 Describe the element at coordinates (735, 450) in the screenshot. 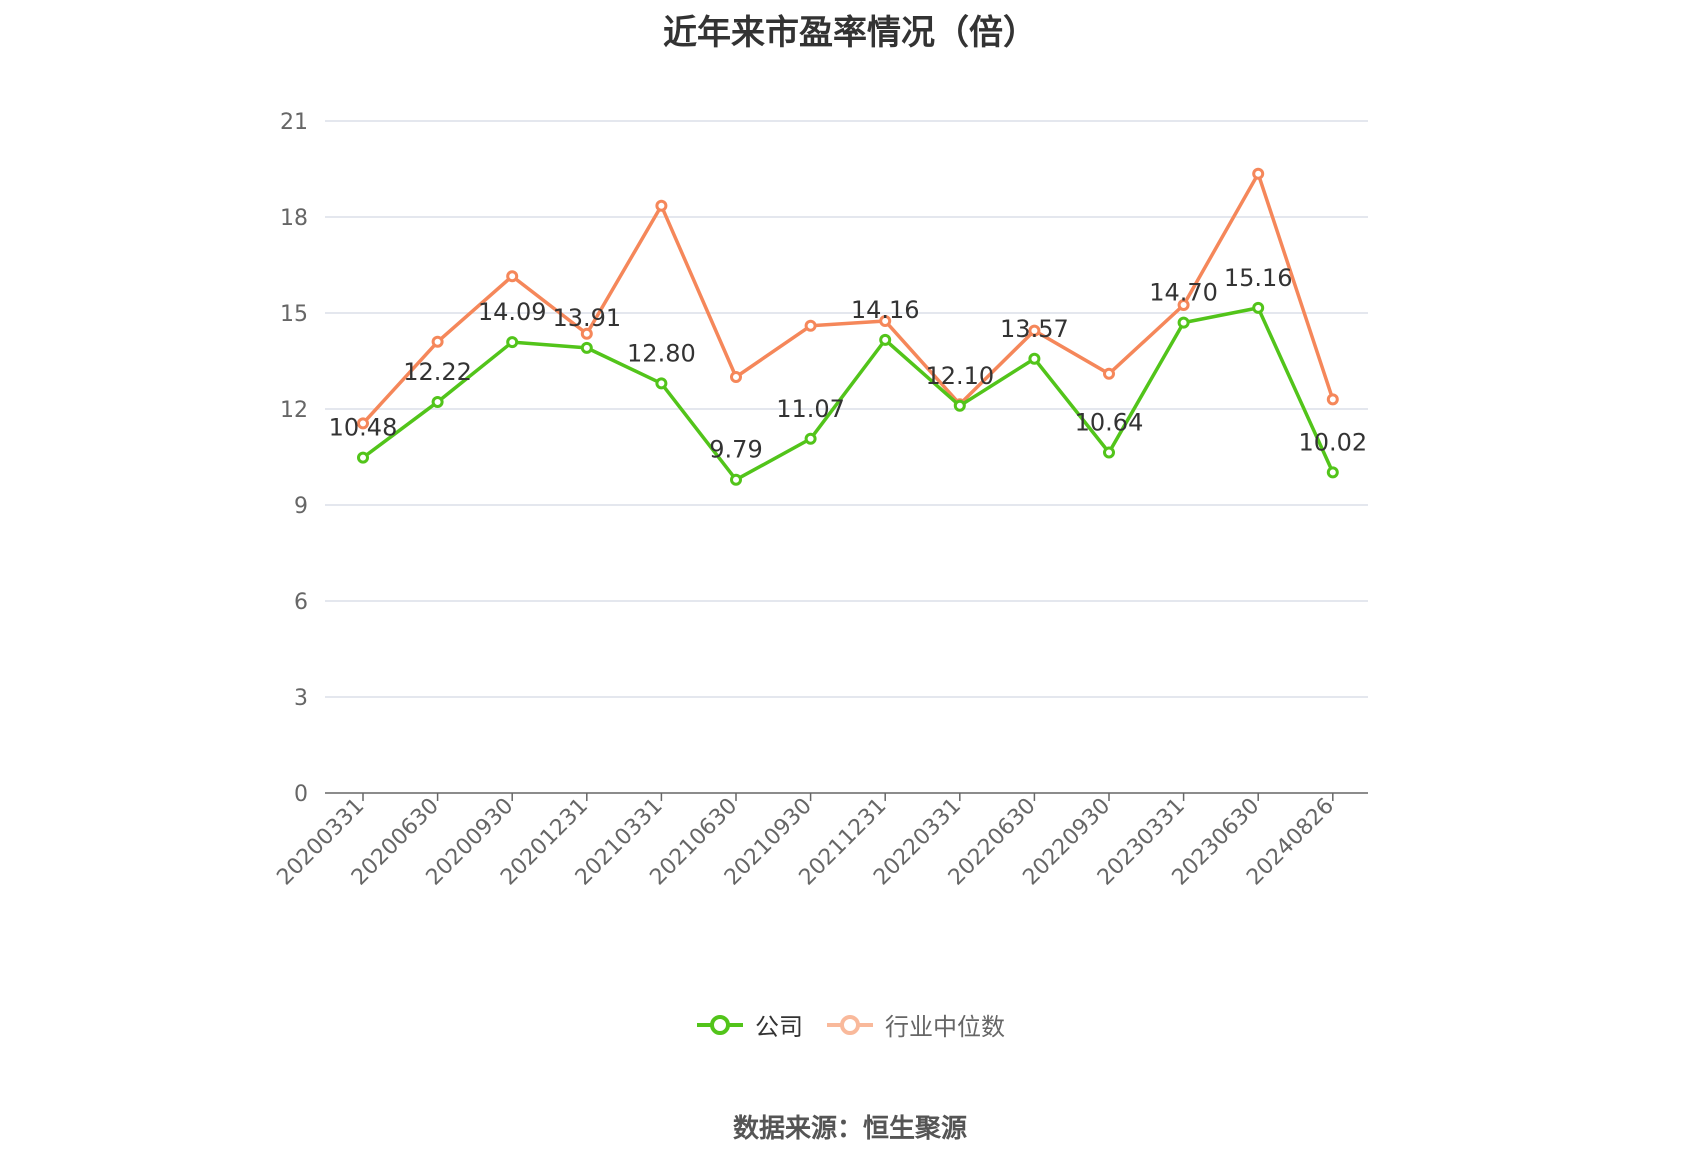

I see `company-data-label-20210630: 9.79` at that location.